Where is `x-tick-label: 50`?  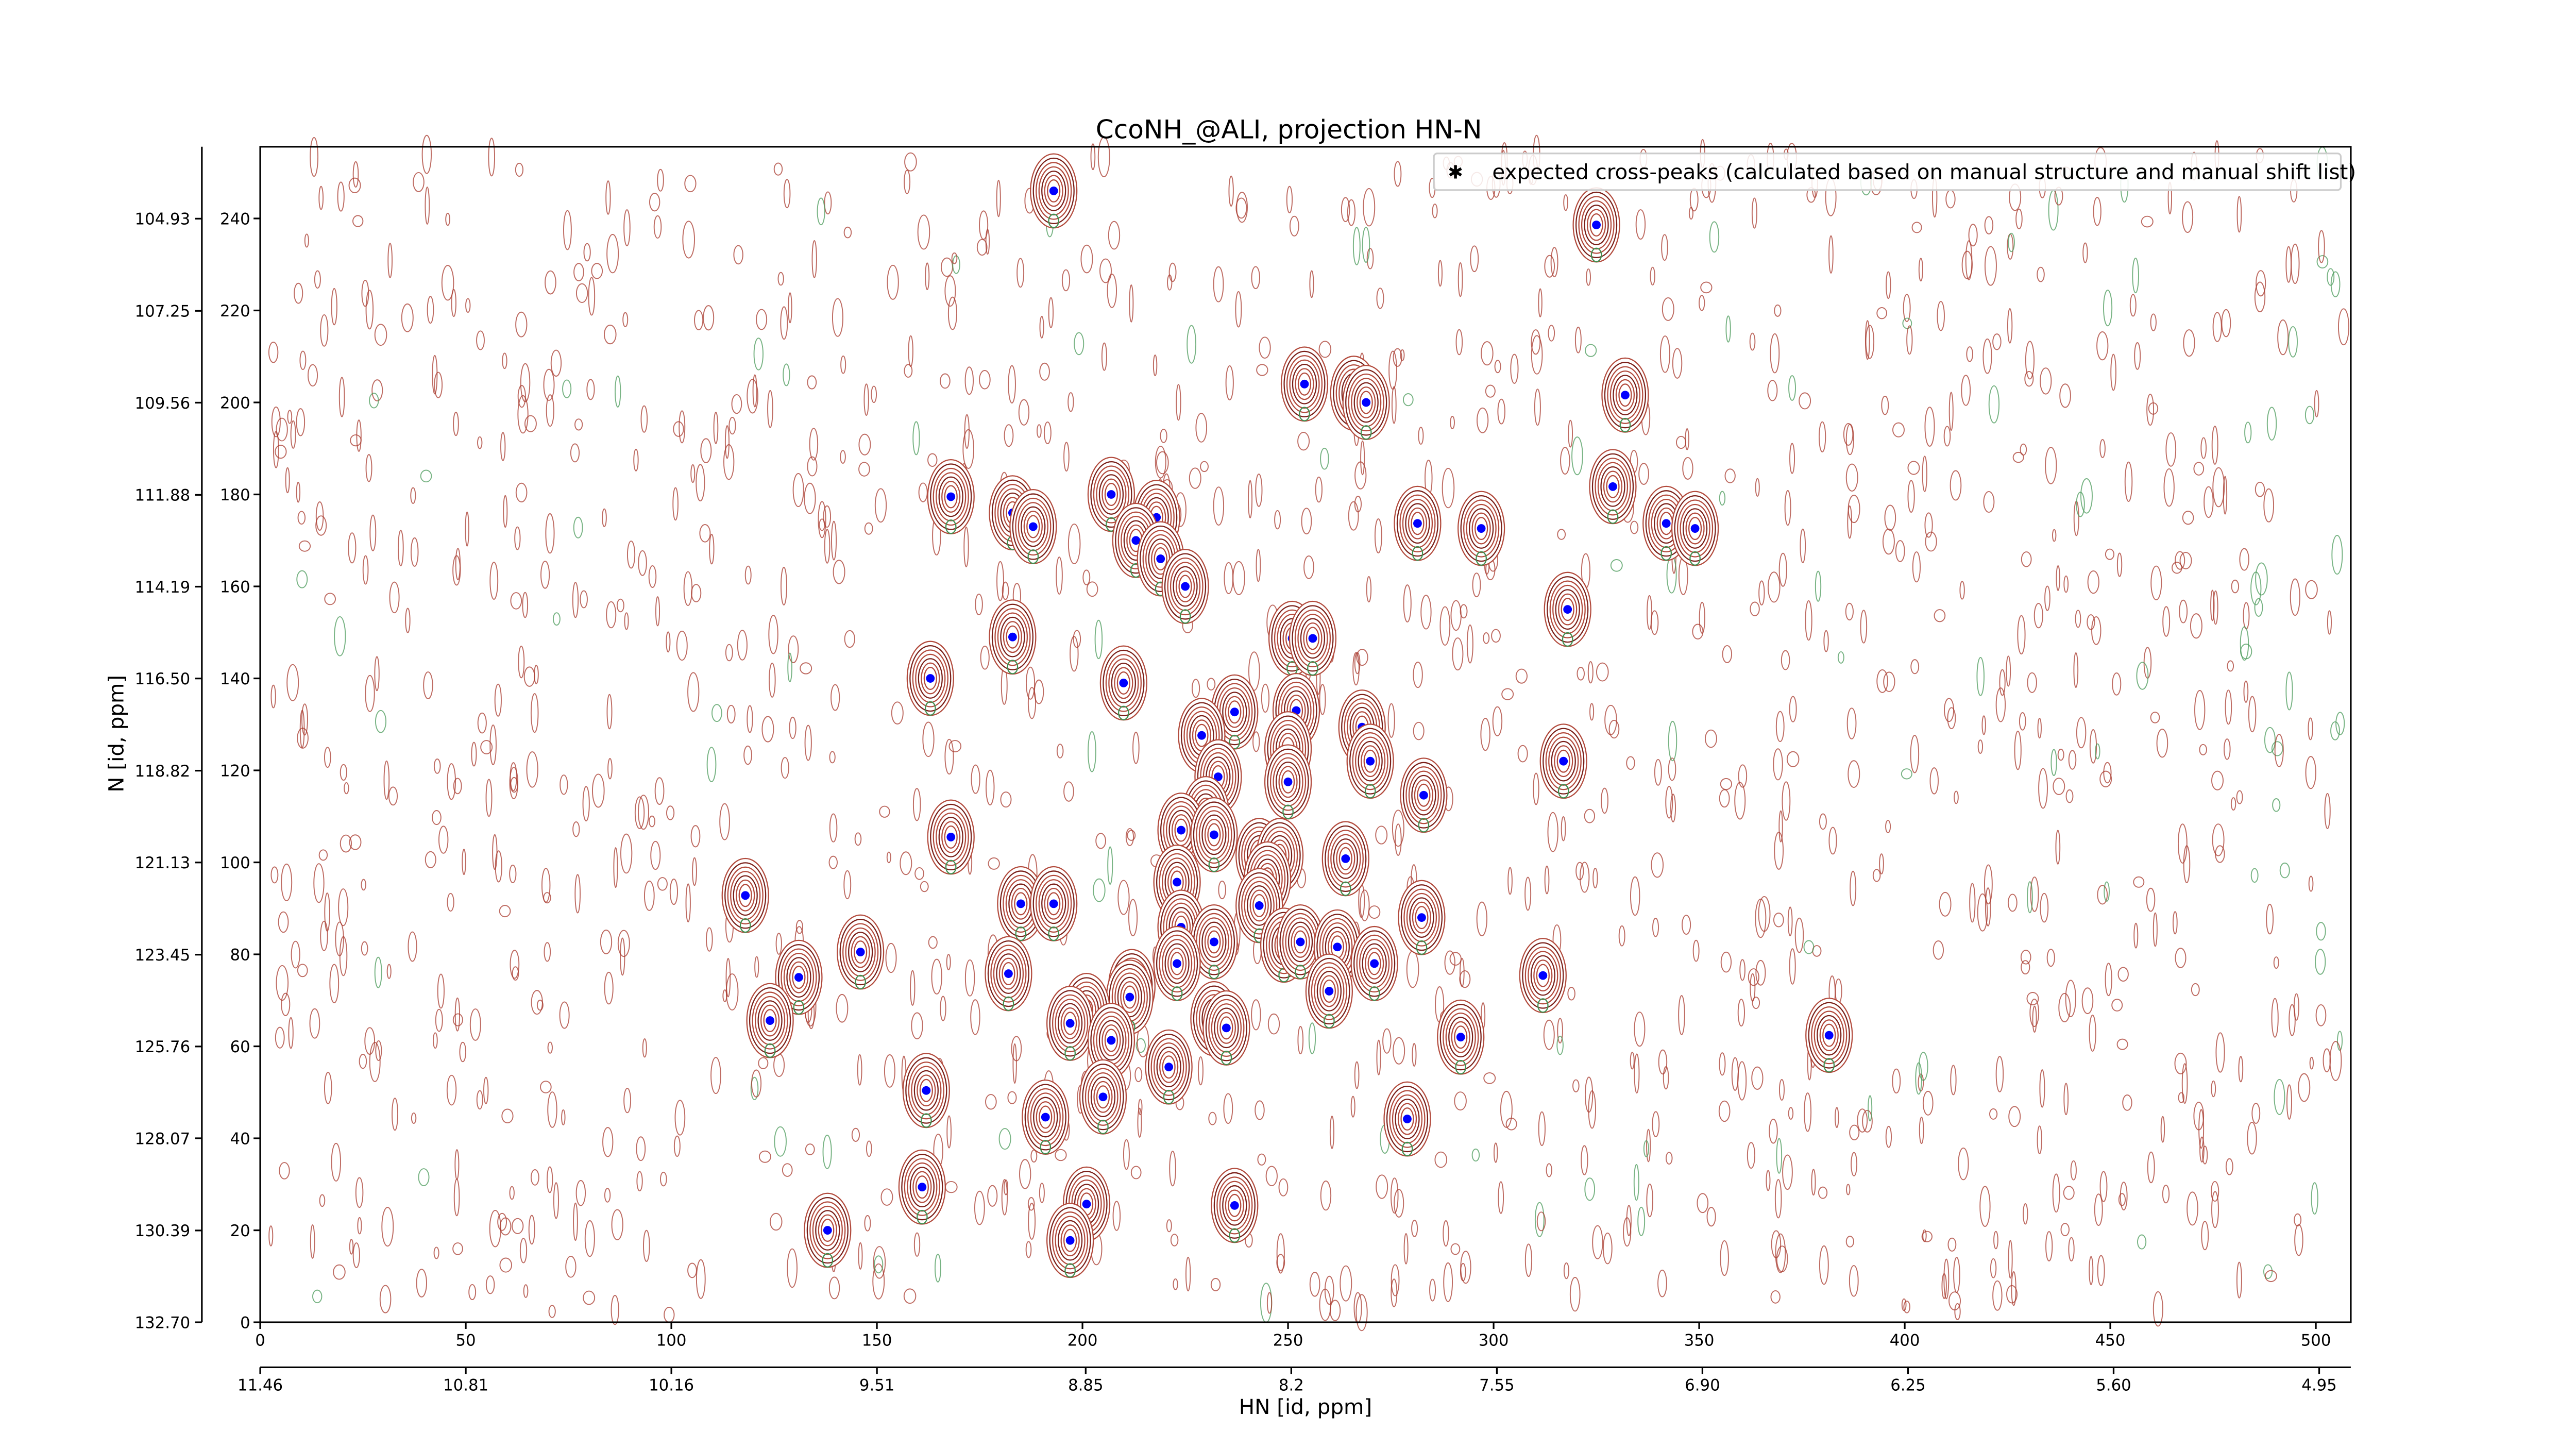 x-tick-label: 50 is located at coordinates (466, 1340).